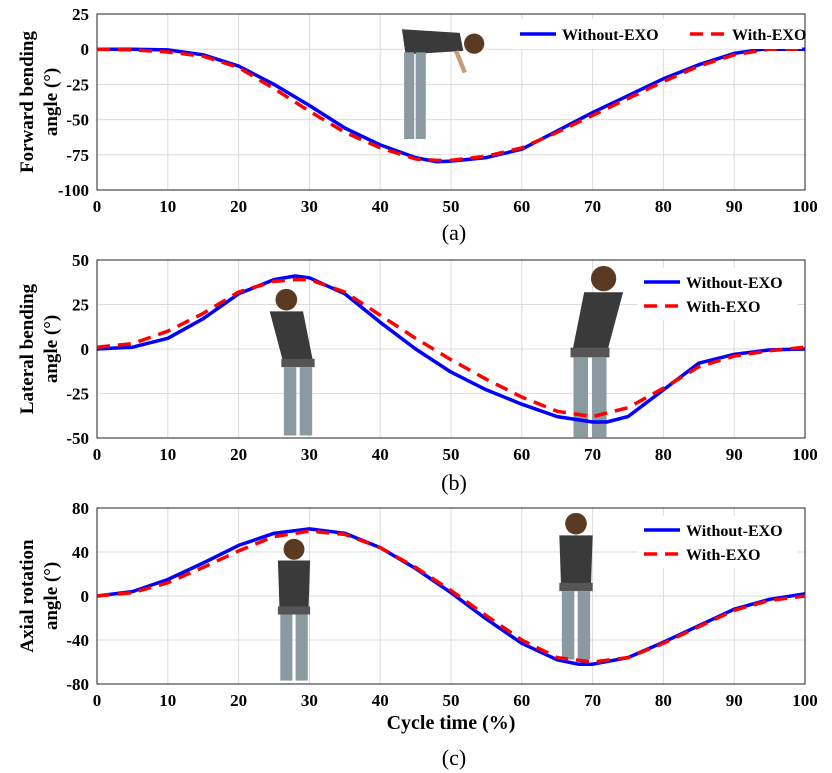 This screenshot has height=773, width=832. Describe the element at coordinates (27, 596) in the screenshot. I see `y-axis-label-line: Axial rotation` at that location.